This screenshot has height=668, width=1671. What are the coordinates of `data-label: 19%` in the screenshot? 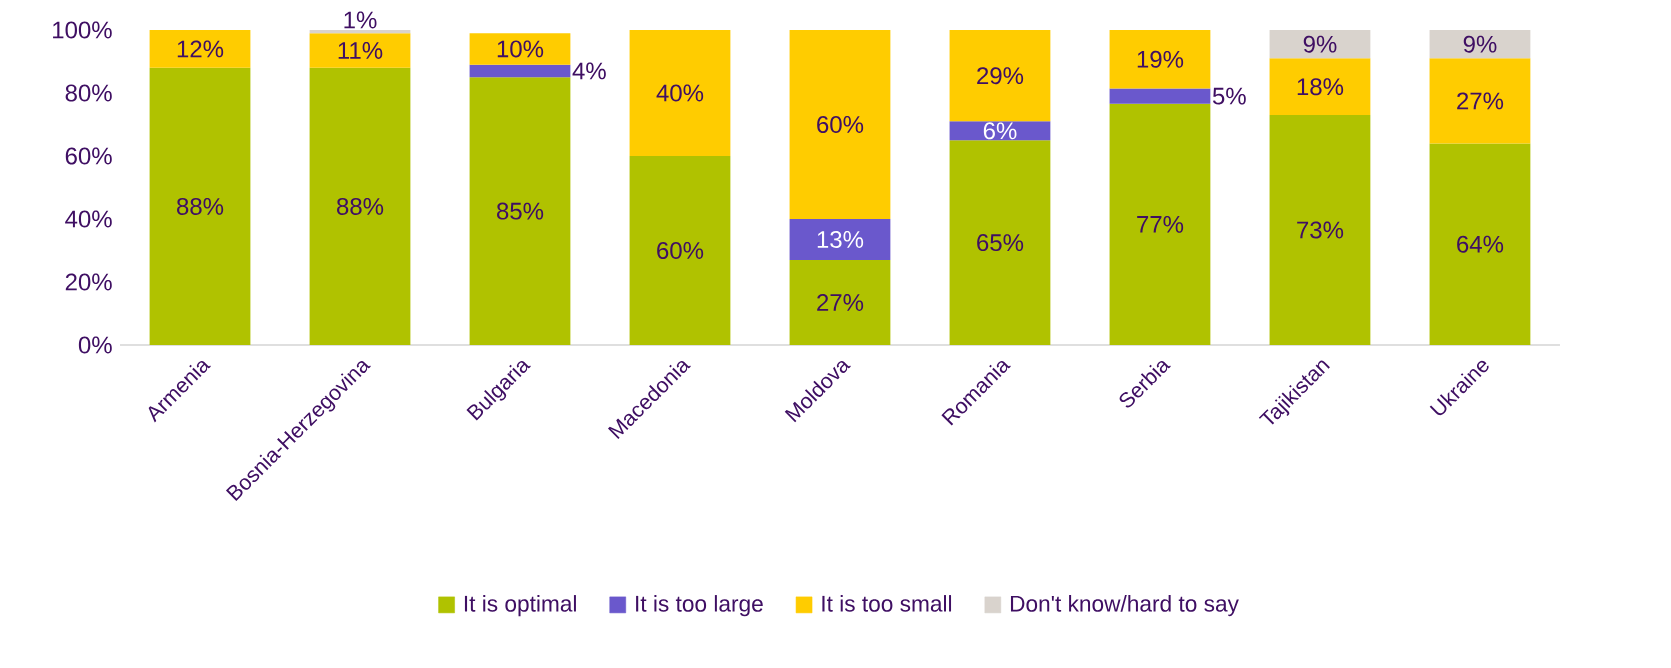 It's located at (1160, 59).